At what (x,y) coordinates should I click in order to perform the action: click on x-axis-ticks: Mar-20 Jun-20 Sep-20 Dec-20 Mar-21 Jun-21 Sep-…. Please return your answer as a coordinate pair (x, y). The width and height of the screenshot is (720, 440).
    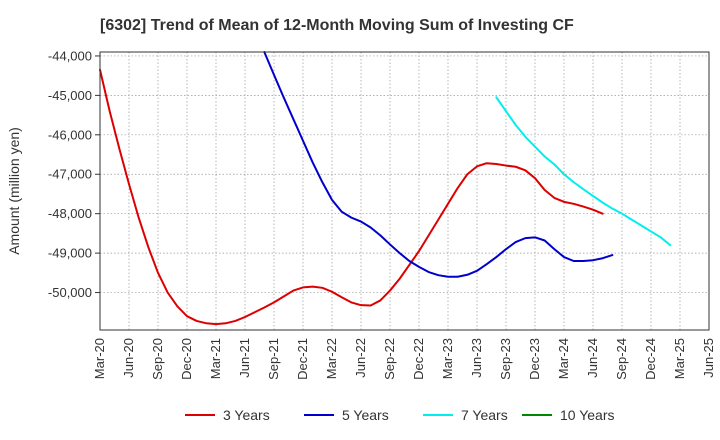
    Looking at the image, I should click on (404, 359).